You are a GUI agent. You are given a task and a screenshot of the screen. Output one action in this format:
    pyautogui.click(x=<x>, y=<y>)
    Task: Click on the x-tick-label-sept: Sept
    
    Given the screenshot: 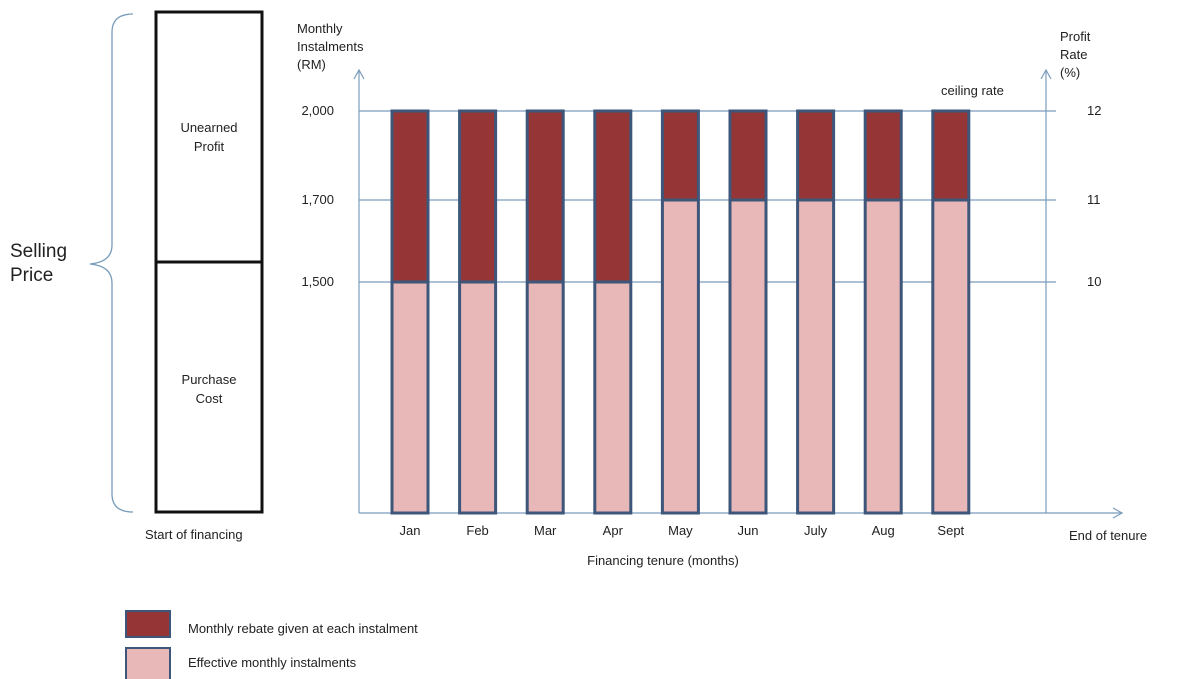 What is the action you would take?
    pyautogui.click(x=951, y=530)
    